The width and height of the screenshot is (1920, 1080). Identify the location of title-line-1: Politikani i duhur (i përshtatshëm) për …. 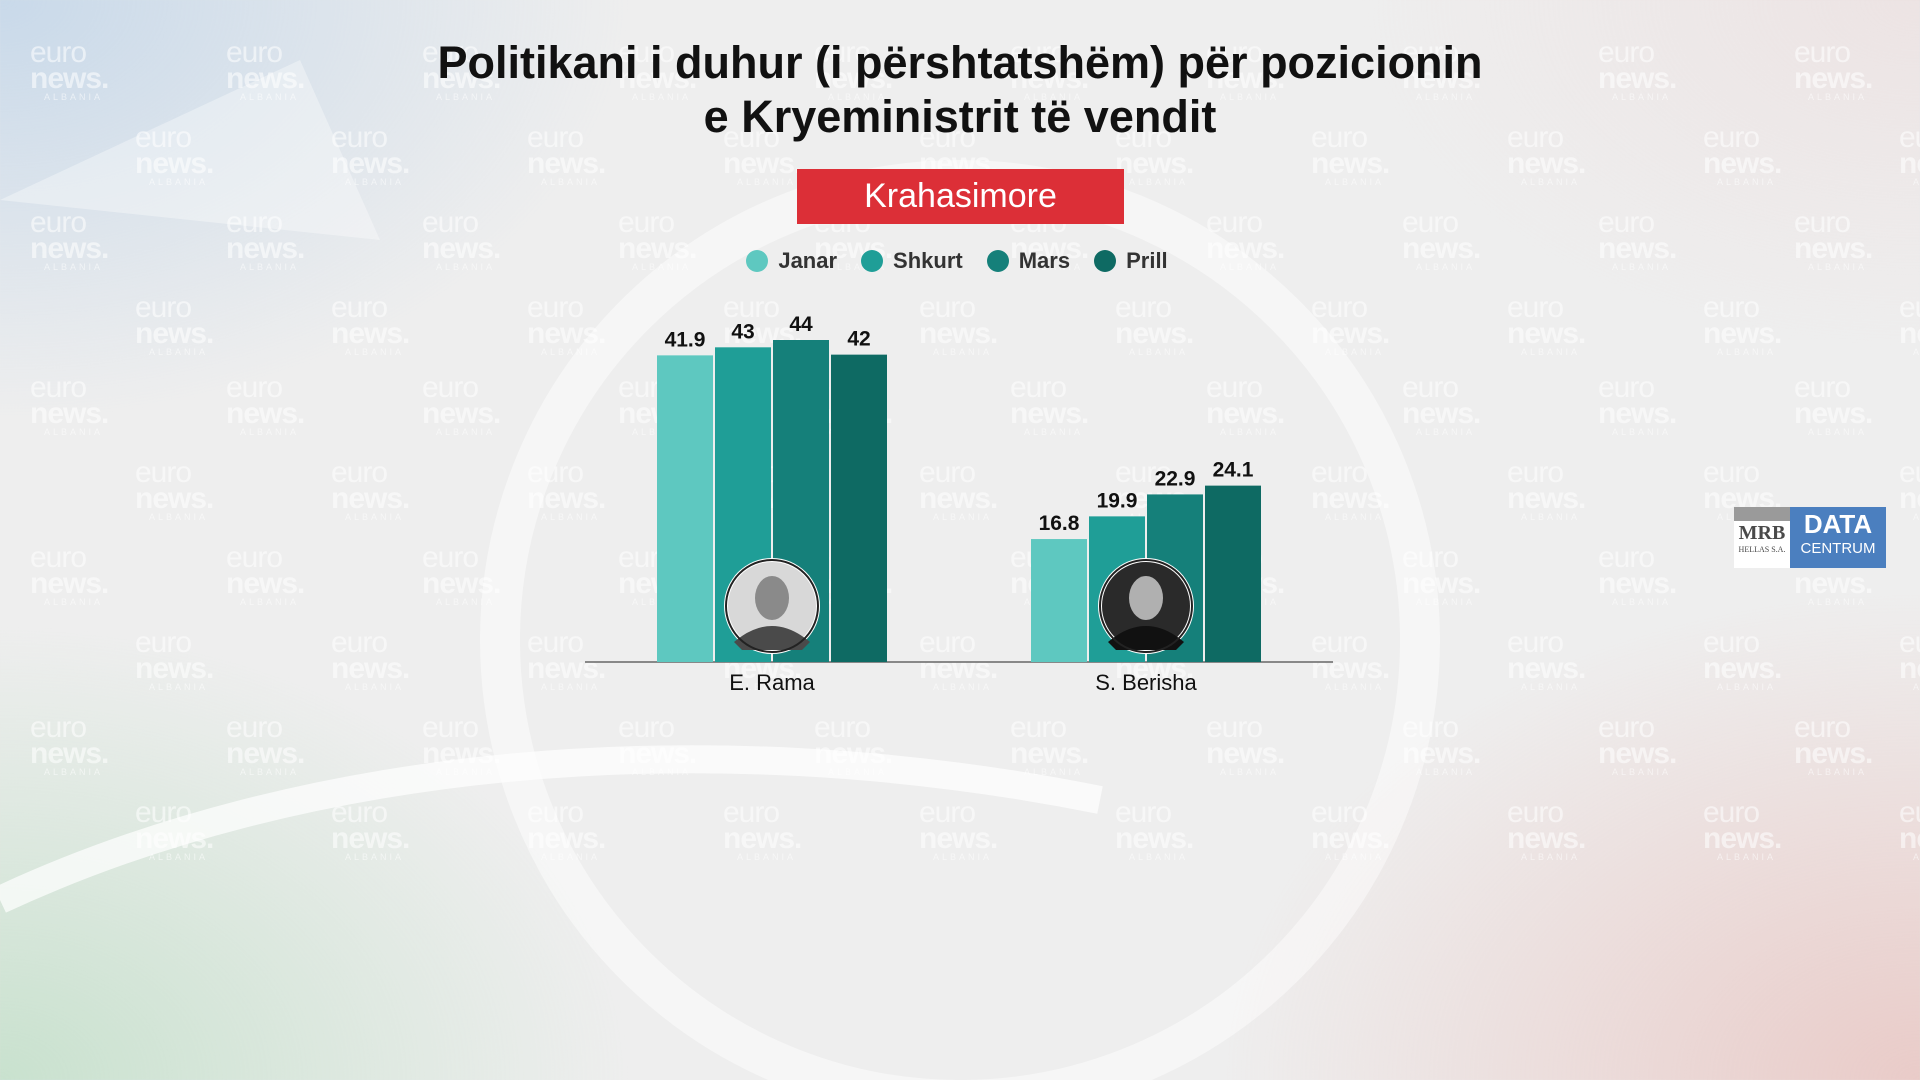
(960, 62).